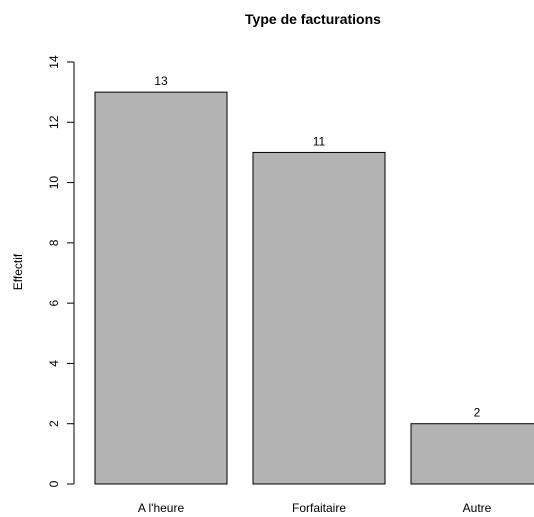 This screenshot has height=517, width=534. What do you see at coordinates (319, 508) in the screenshot?
I see `x-category-label: Forfaitaire` at bounding box center [319, 508].